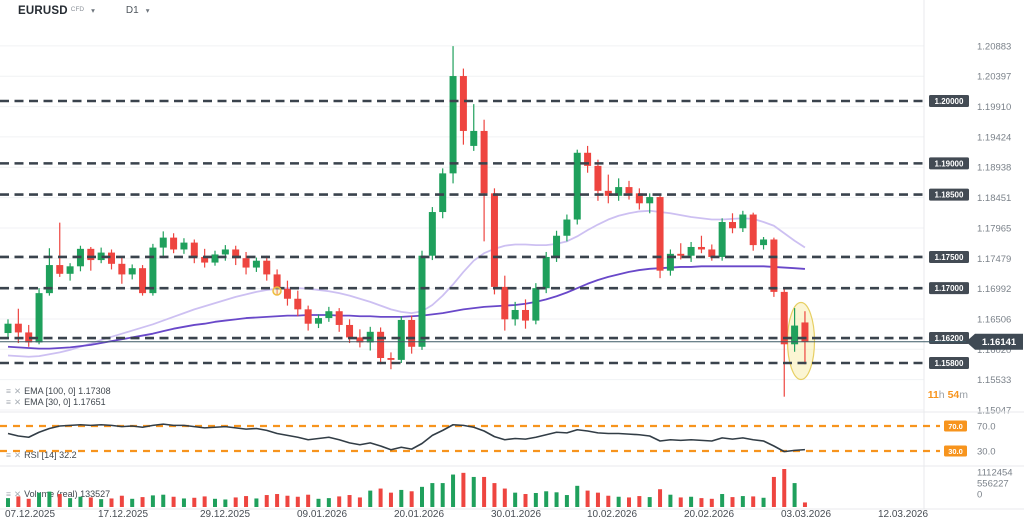 The image size is (1024, 524). Describe the element at coordinates (93, 10) in the screenshot. I see `symbol-dropdown-caret-icon: ▾` at that location.